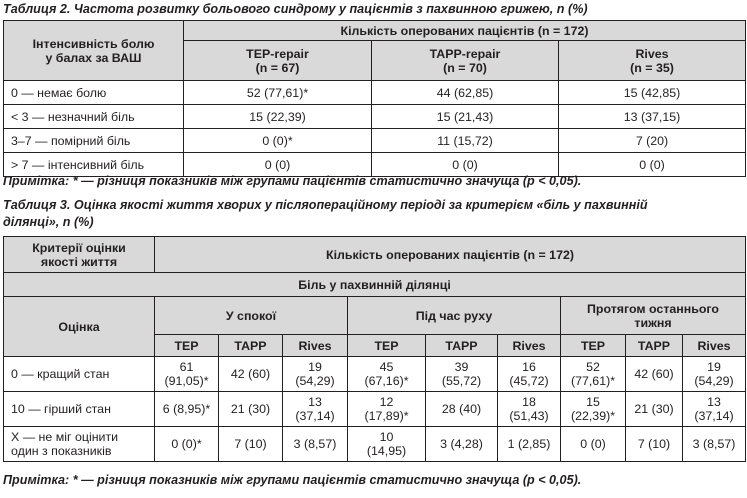 This screenshot has height=498, width=747. I want to click on t3-cell-line: 3 (4,28), so click(461, 444).